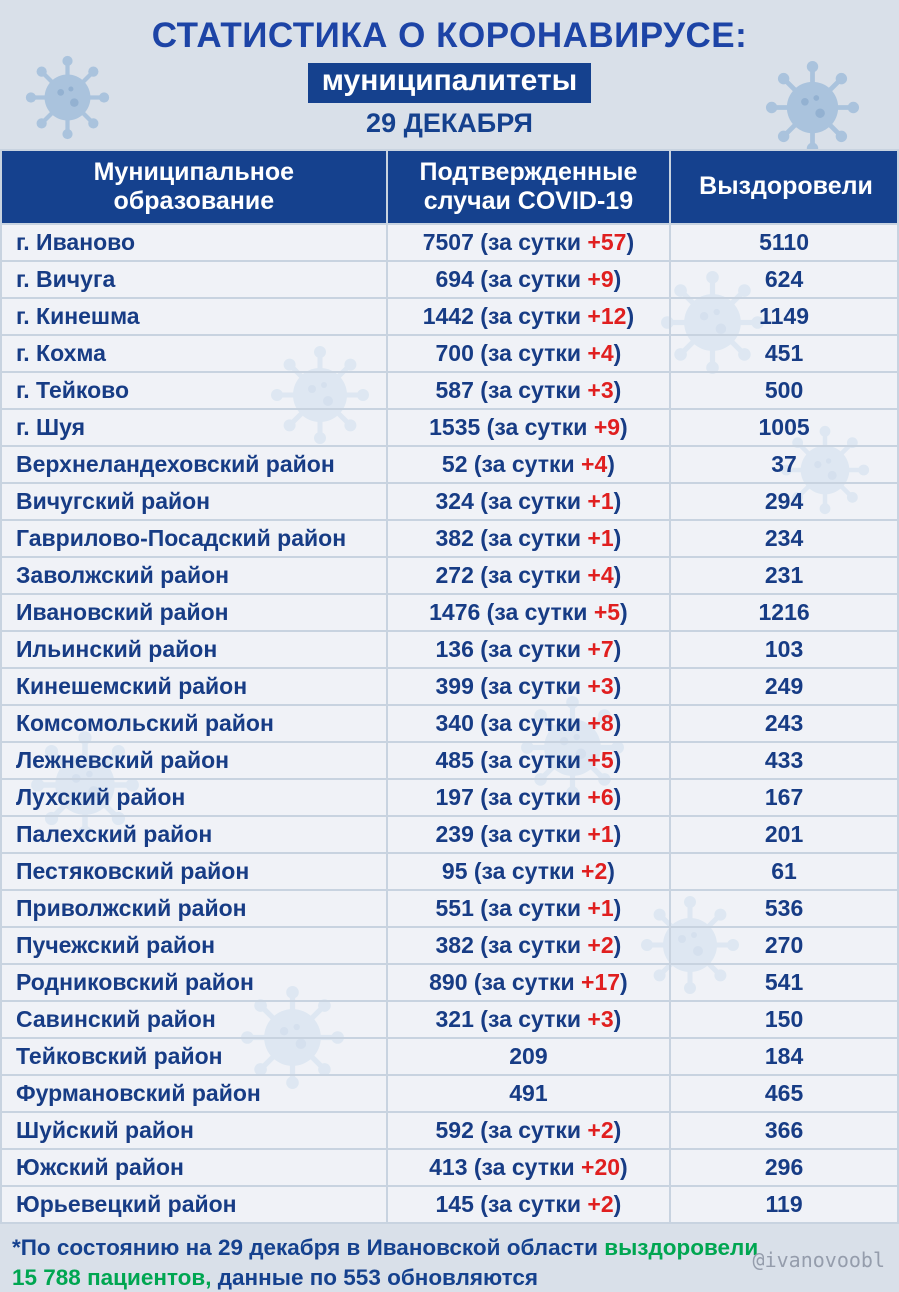  I want to click on table-row: Ивановский район 1476 (за сутки +5) 1216, so click(449, 612).